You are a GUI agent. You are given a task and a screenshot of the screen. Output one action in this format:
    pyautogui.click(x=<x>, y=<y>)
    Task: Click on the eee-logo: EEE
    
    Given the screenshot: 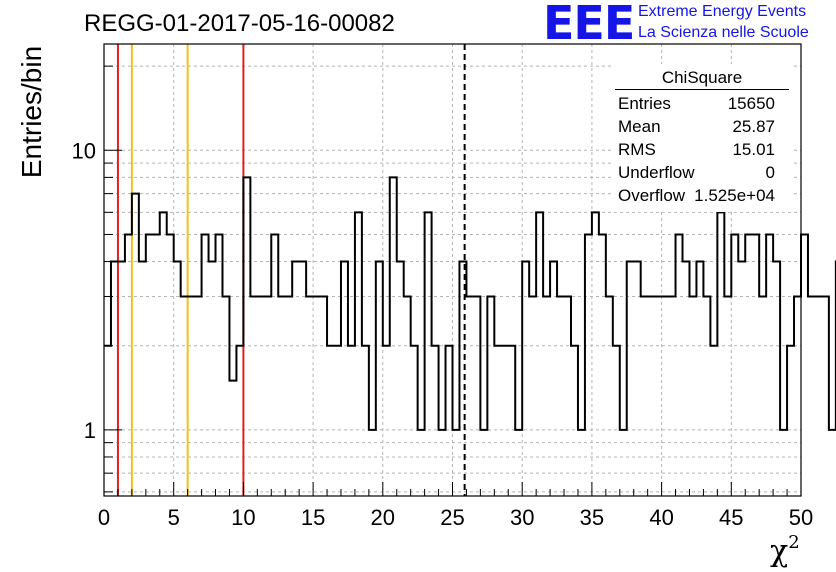 What is the action you would take?
    pyautogui.click(x=589, y=25)
    